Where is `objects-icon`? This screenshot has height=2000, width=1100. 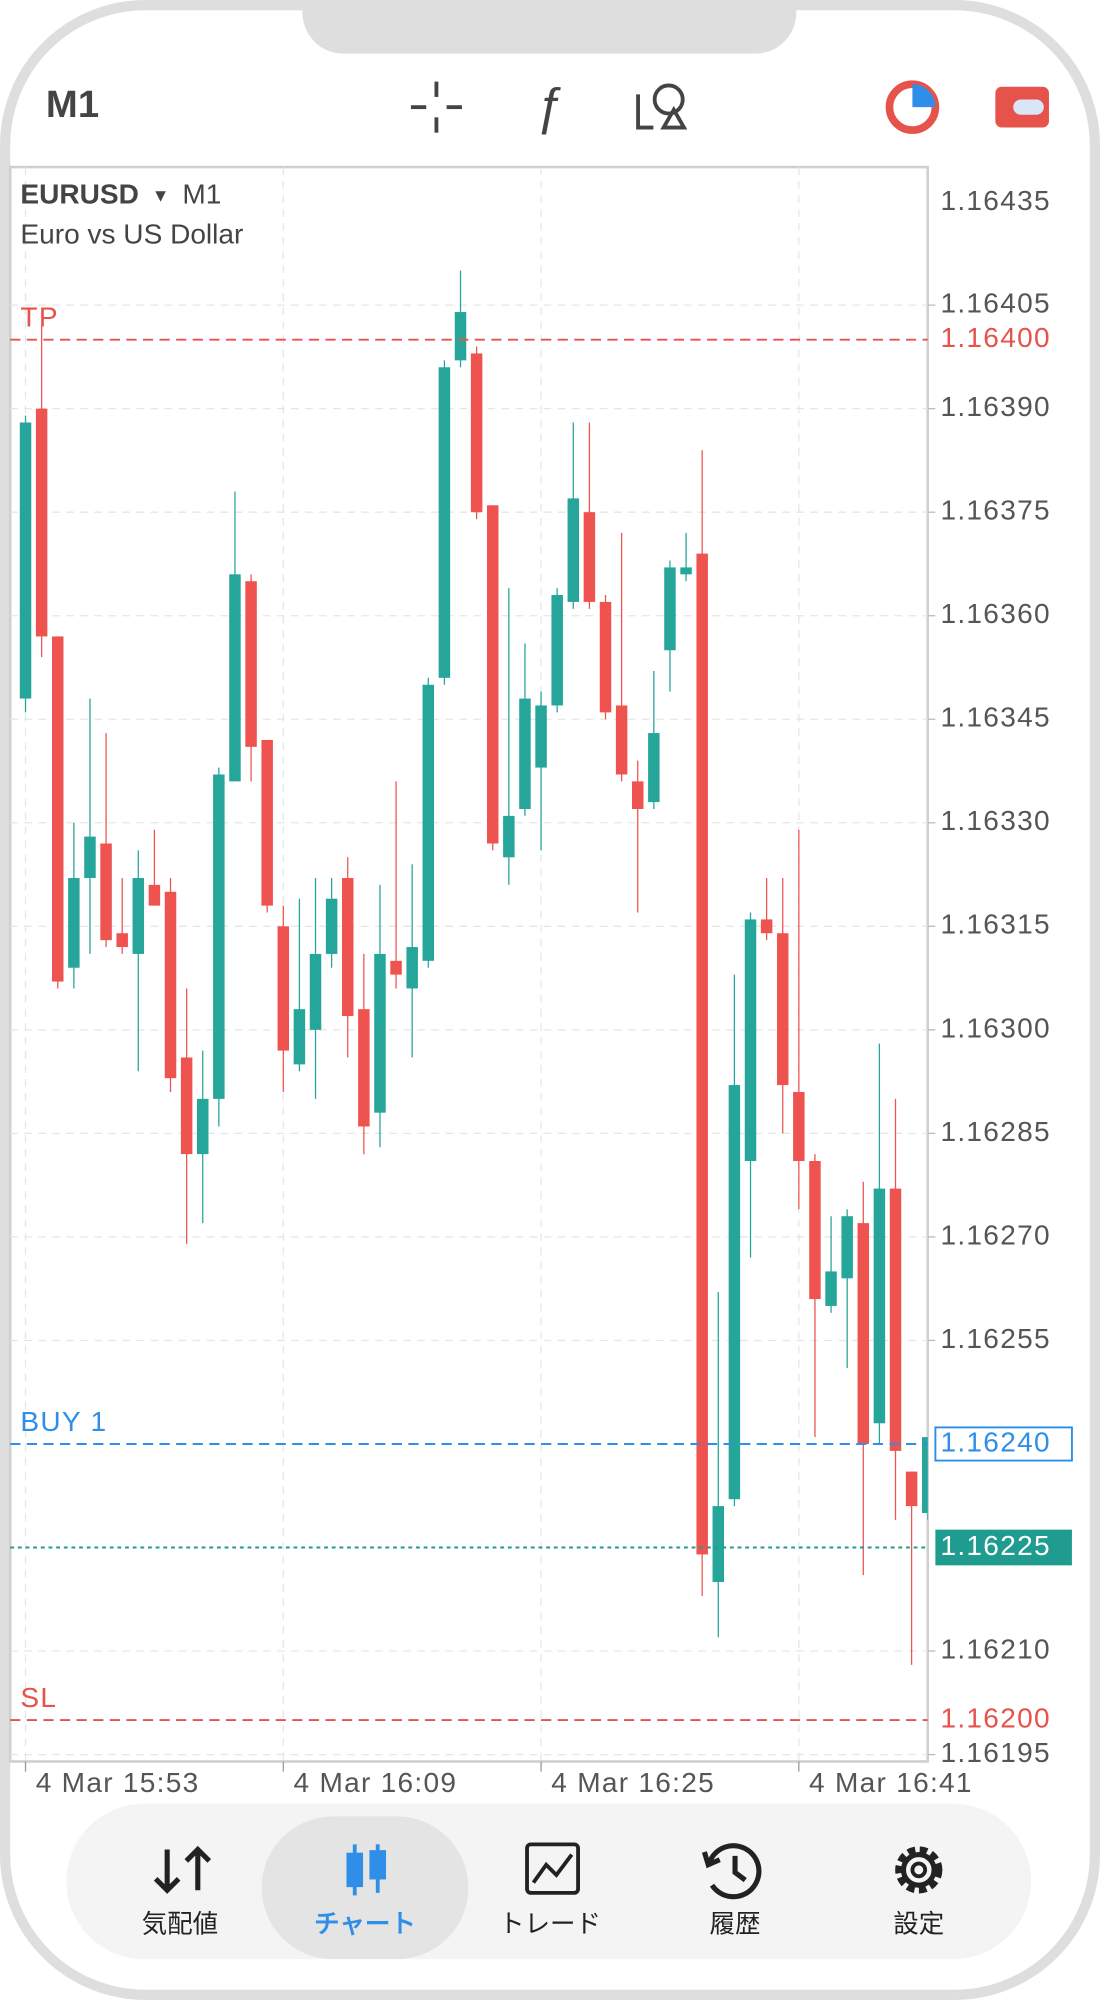
objects-icon is located at coordinates (662, 106).